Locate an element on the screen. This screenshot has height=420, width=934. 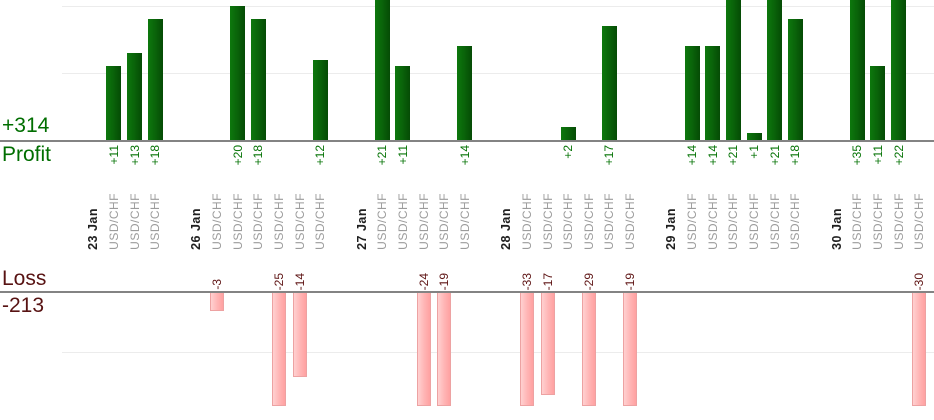
trade-column: -17 USD/CHF is located at coordinates (547, 210).